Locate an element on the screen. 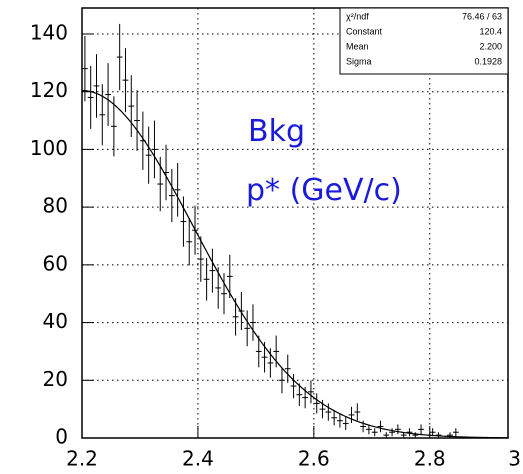  stats-name: Sigma is located at coordinates (359, 61).